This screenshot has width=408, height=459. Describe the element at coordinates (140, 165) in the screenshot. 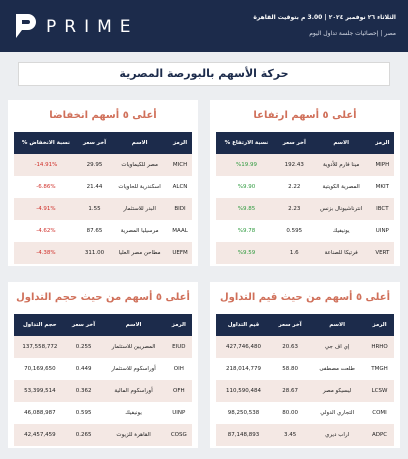

I see `cell: مصر للكيماويات` at that location.